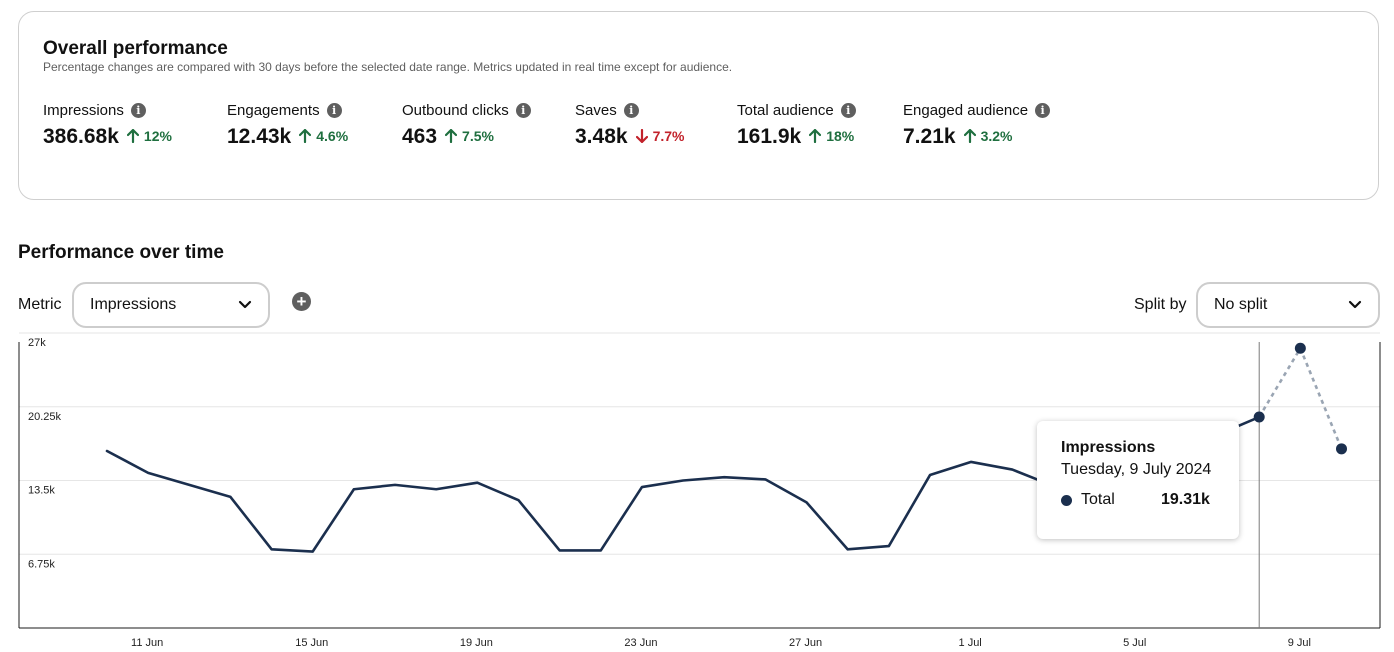 This screenshot has width=1394, height=652. I want to click on metric-change: 3.2%, so click(988, 136).